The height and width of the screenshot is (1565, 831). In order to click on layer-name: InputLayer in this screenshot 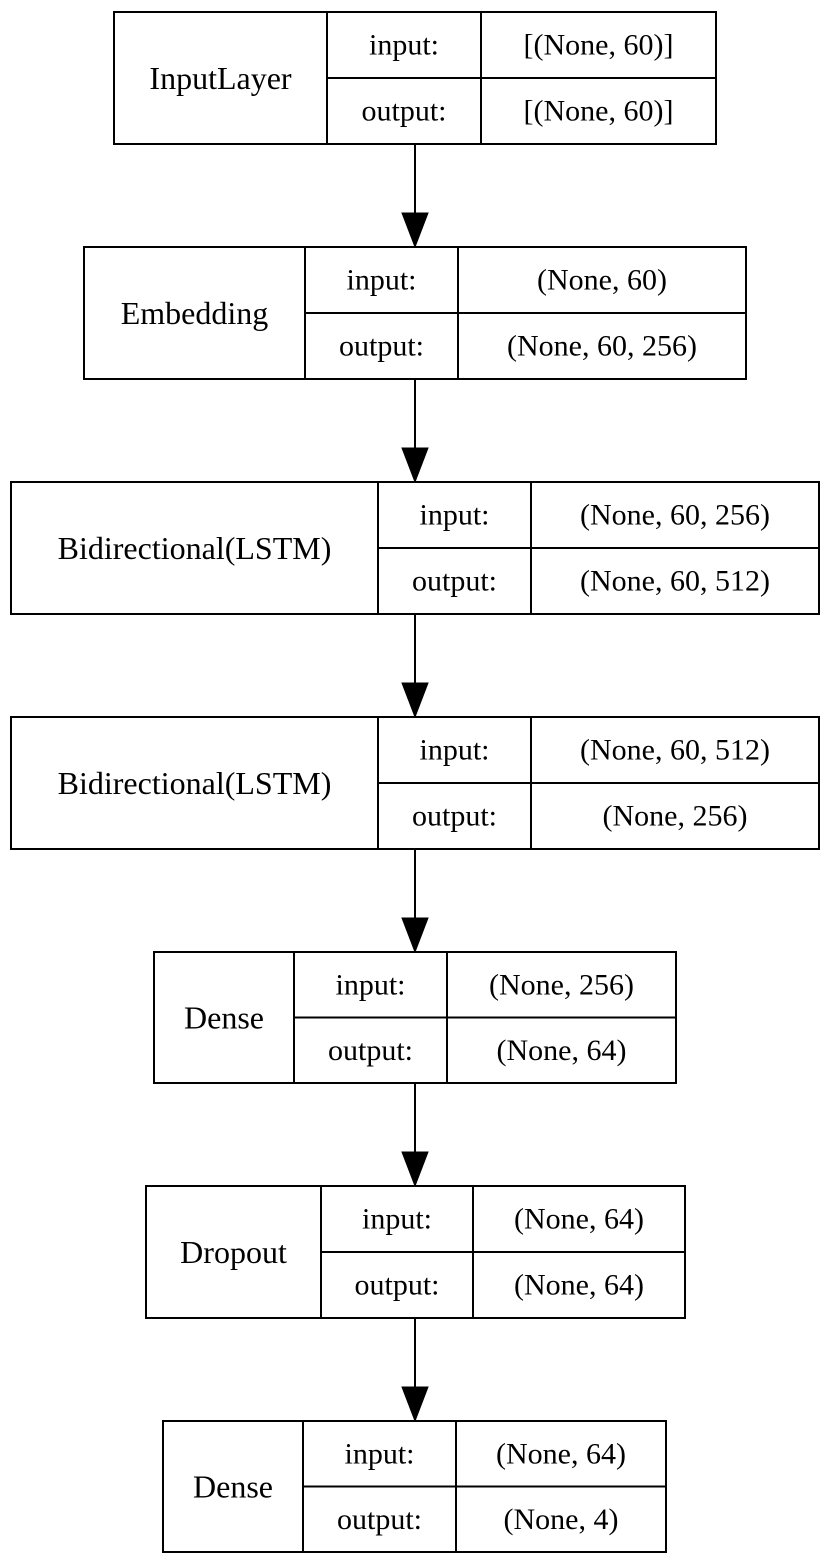, I will do `click(220, 78)`.